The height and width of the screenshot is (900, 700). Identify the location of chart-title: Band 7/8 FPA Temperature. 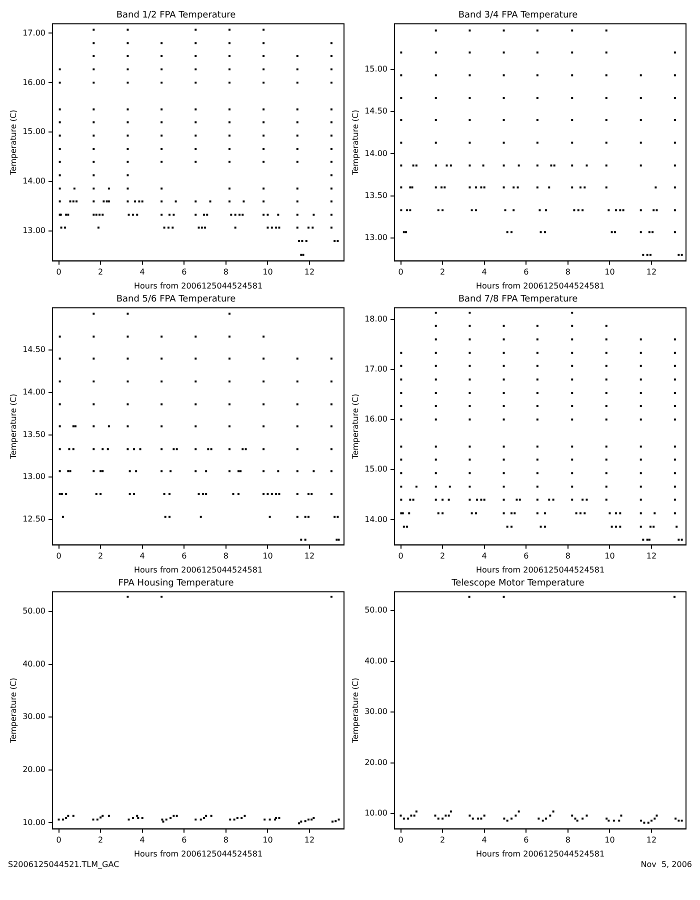
(518, 299).